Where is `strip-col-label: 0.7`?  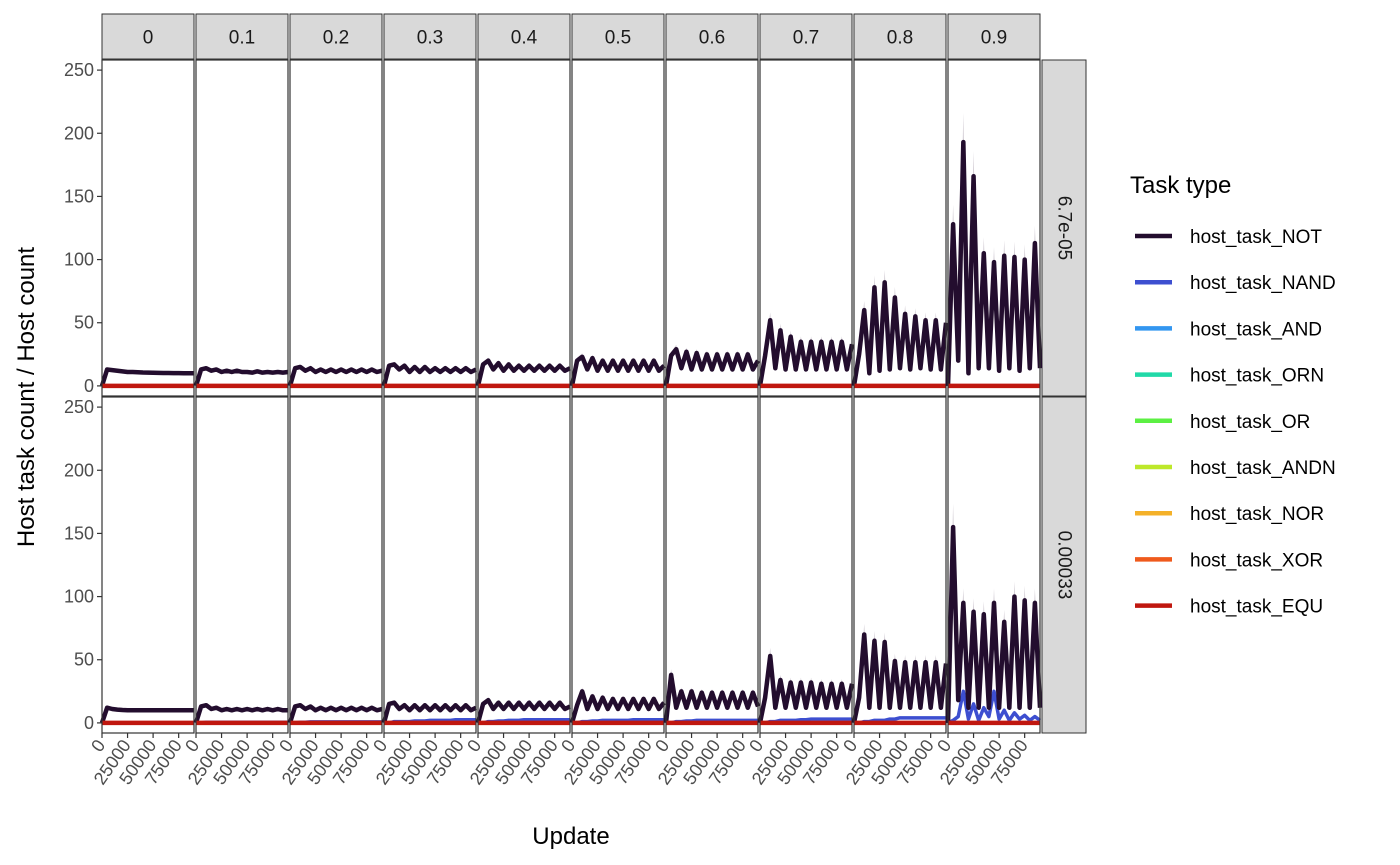
strip-col-label: 0.7 is located at coordinates (806, 38).